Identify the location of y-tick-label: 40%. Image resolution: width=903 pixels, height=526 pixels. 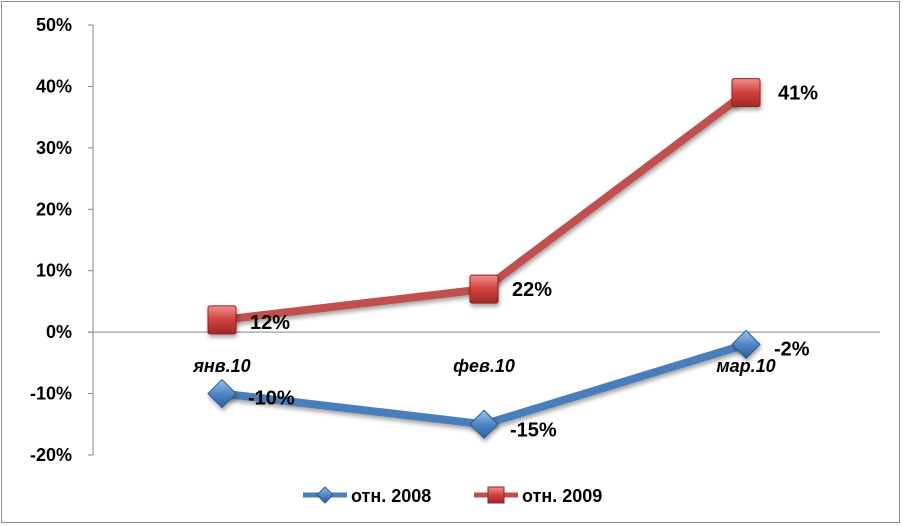
(54, 86).